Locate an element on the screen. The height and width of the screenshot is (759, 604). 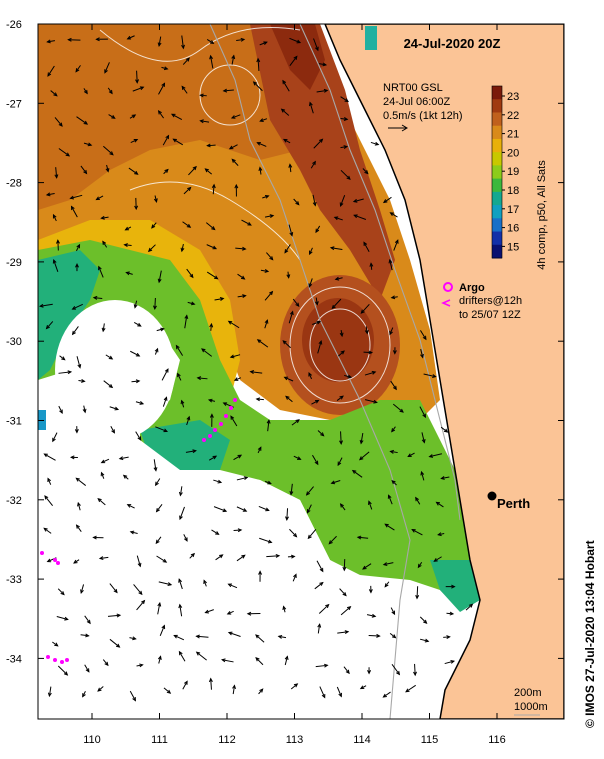
colorbar-tick-label: 21 is located at coordinates (513, 135).